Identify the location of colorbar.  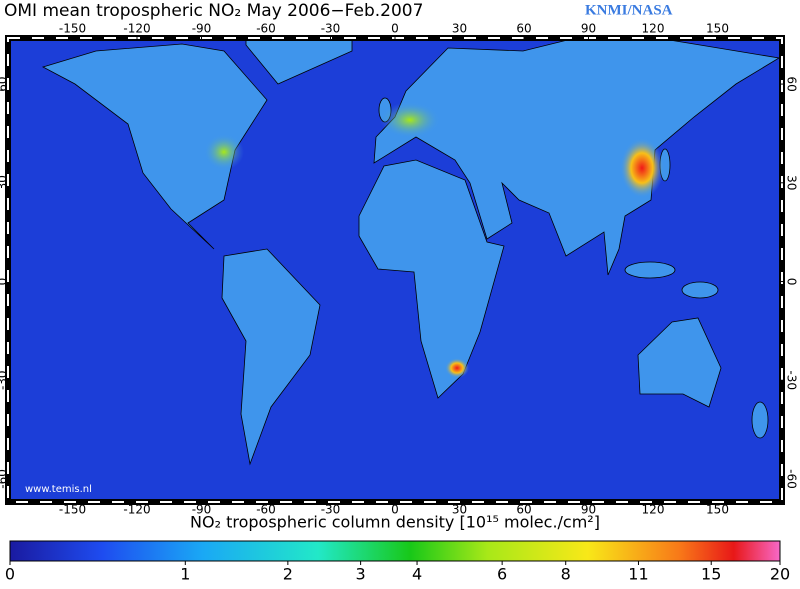
(395, 551).